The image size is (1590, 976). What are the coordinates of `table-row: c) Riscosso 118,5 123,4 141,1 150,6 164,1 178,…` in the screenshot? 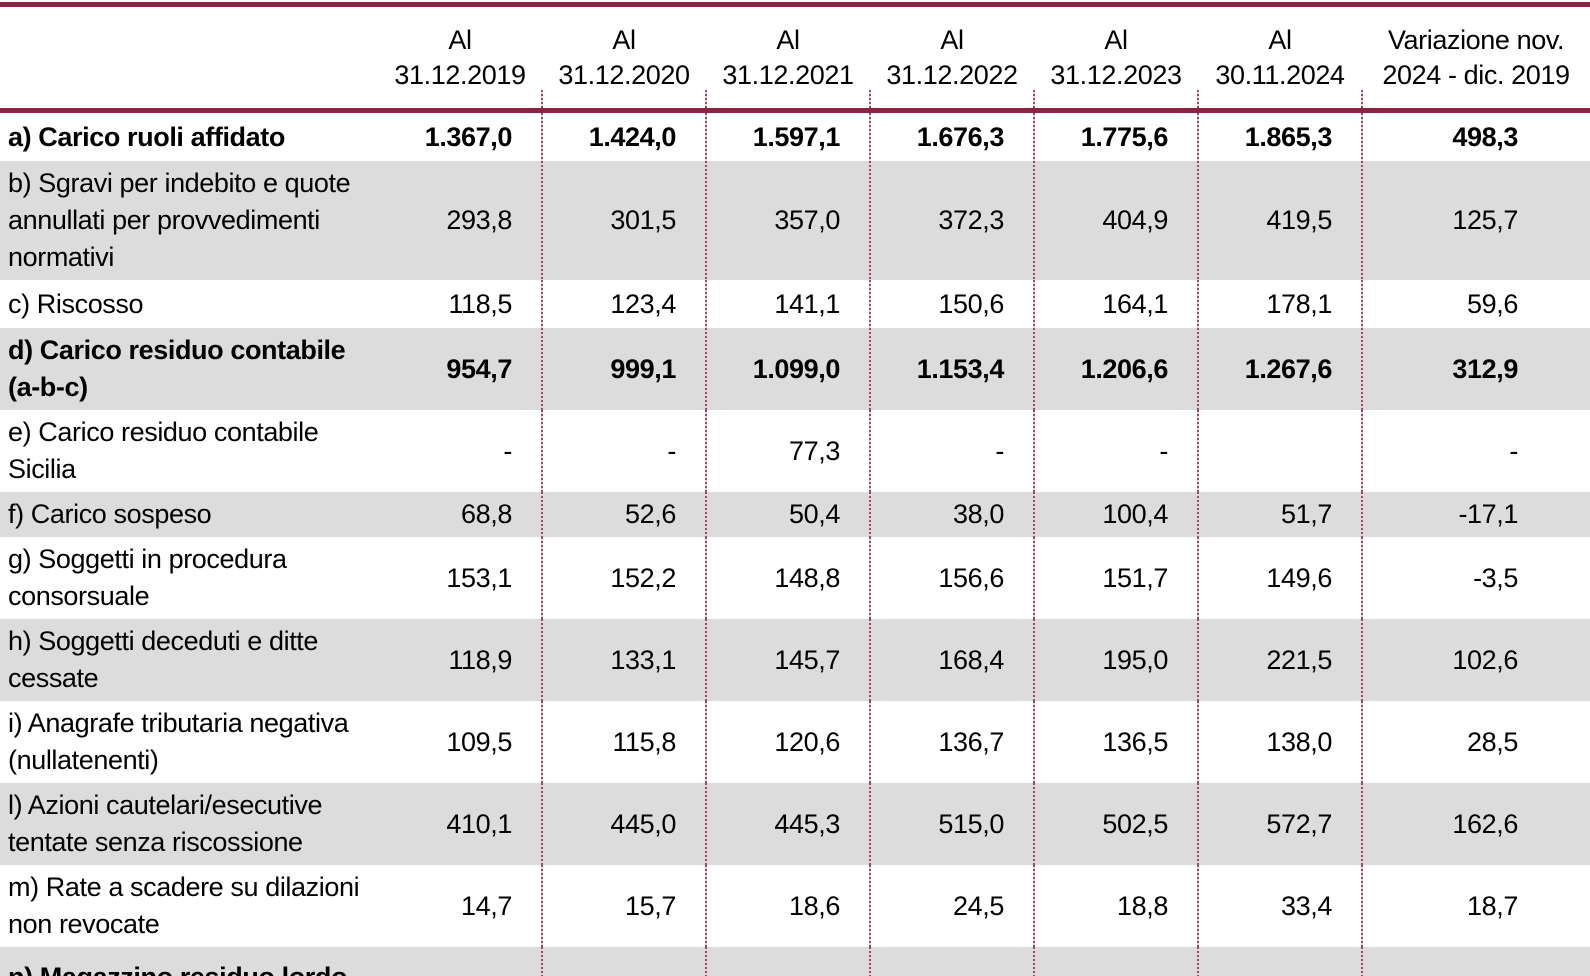 It's located at (795, 304).